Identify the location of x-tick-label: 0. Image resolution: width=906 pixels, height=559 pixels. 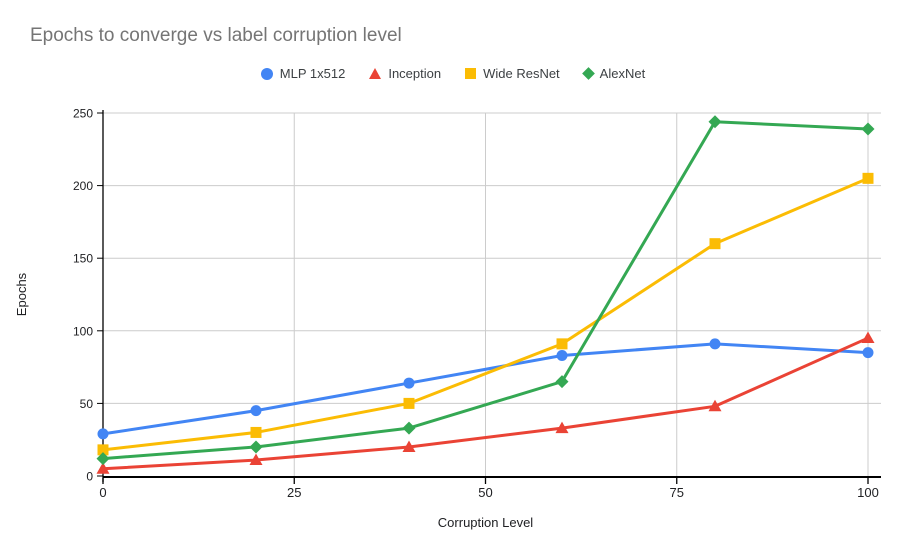
(102, 492).